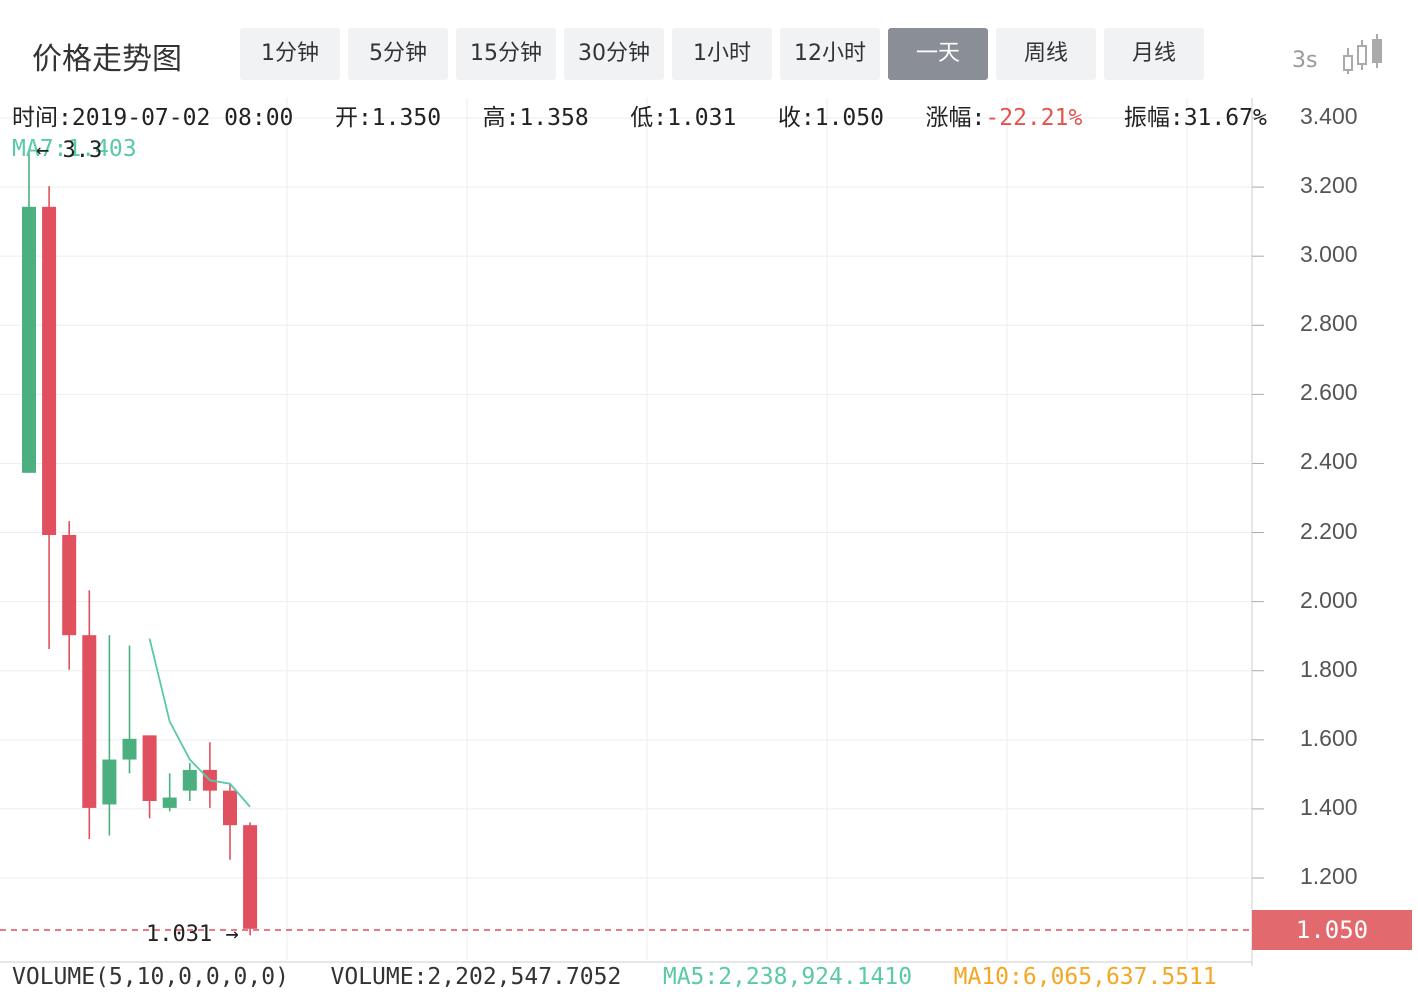  I want to click on y-tick-label: 3.200, so click(1329, 185).